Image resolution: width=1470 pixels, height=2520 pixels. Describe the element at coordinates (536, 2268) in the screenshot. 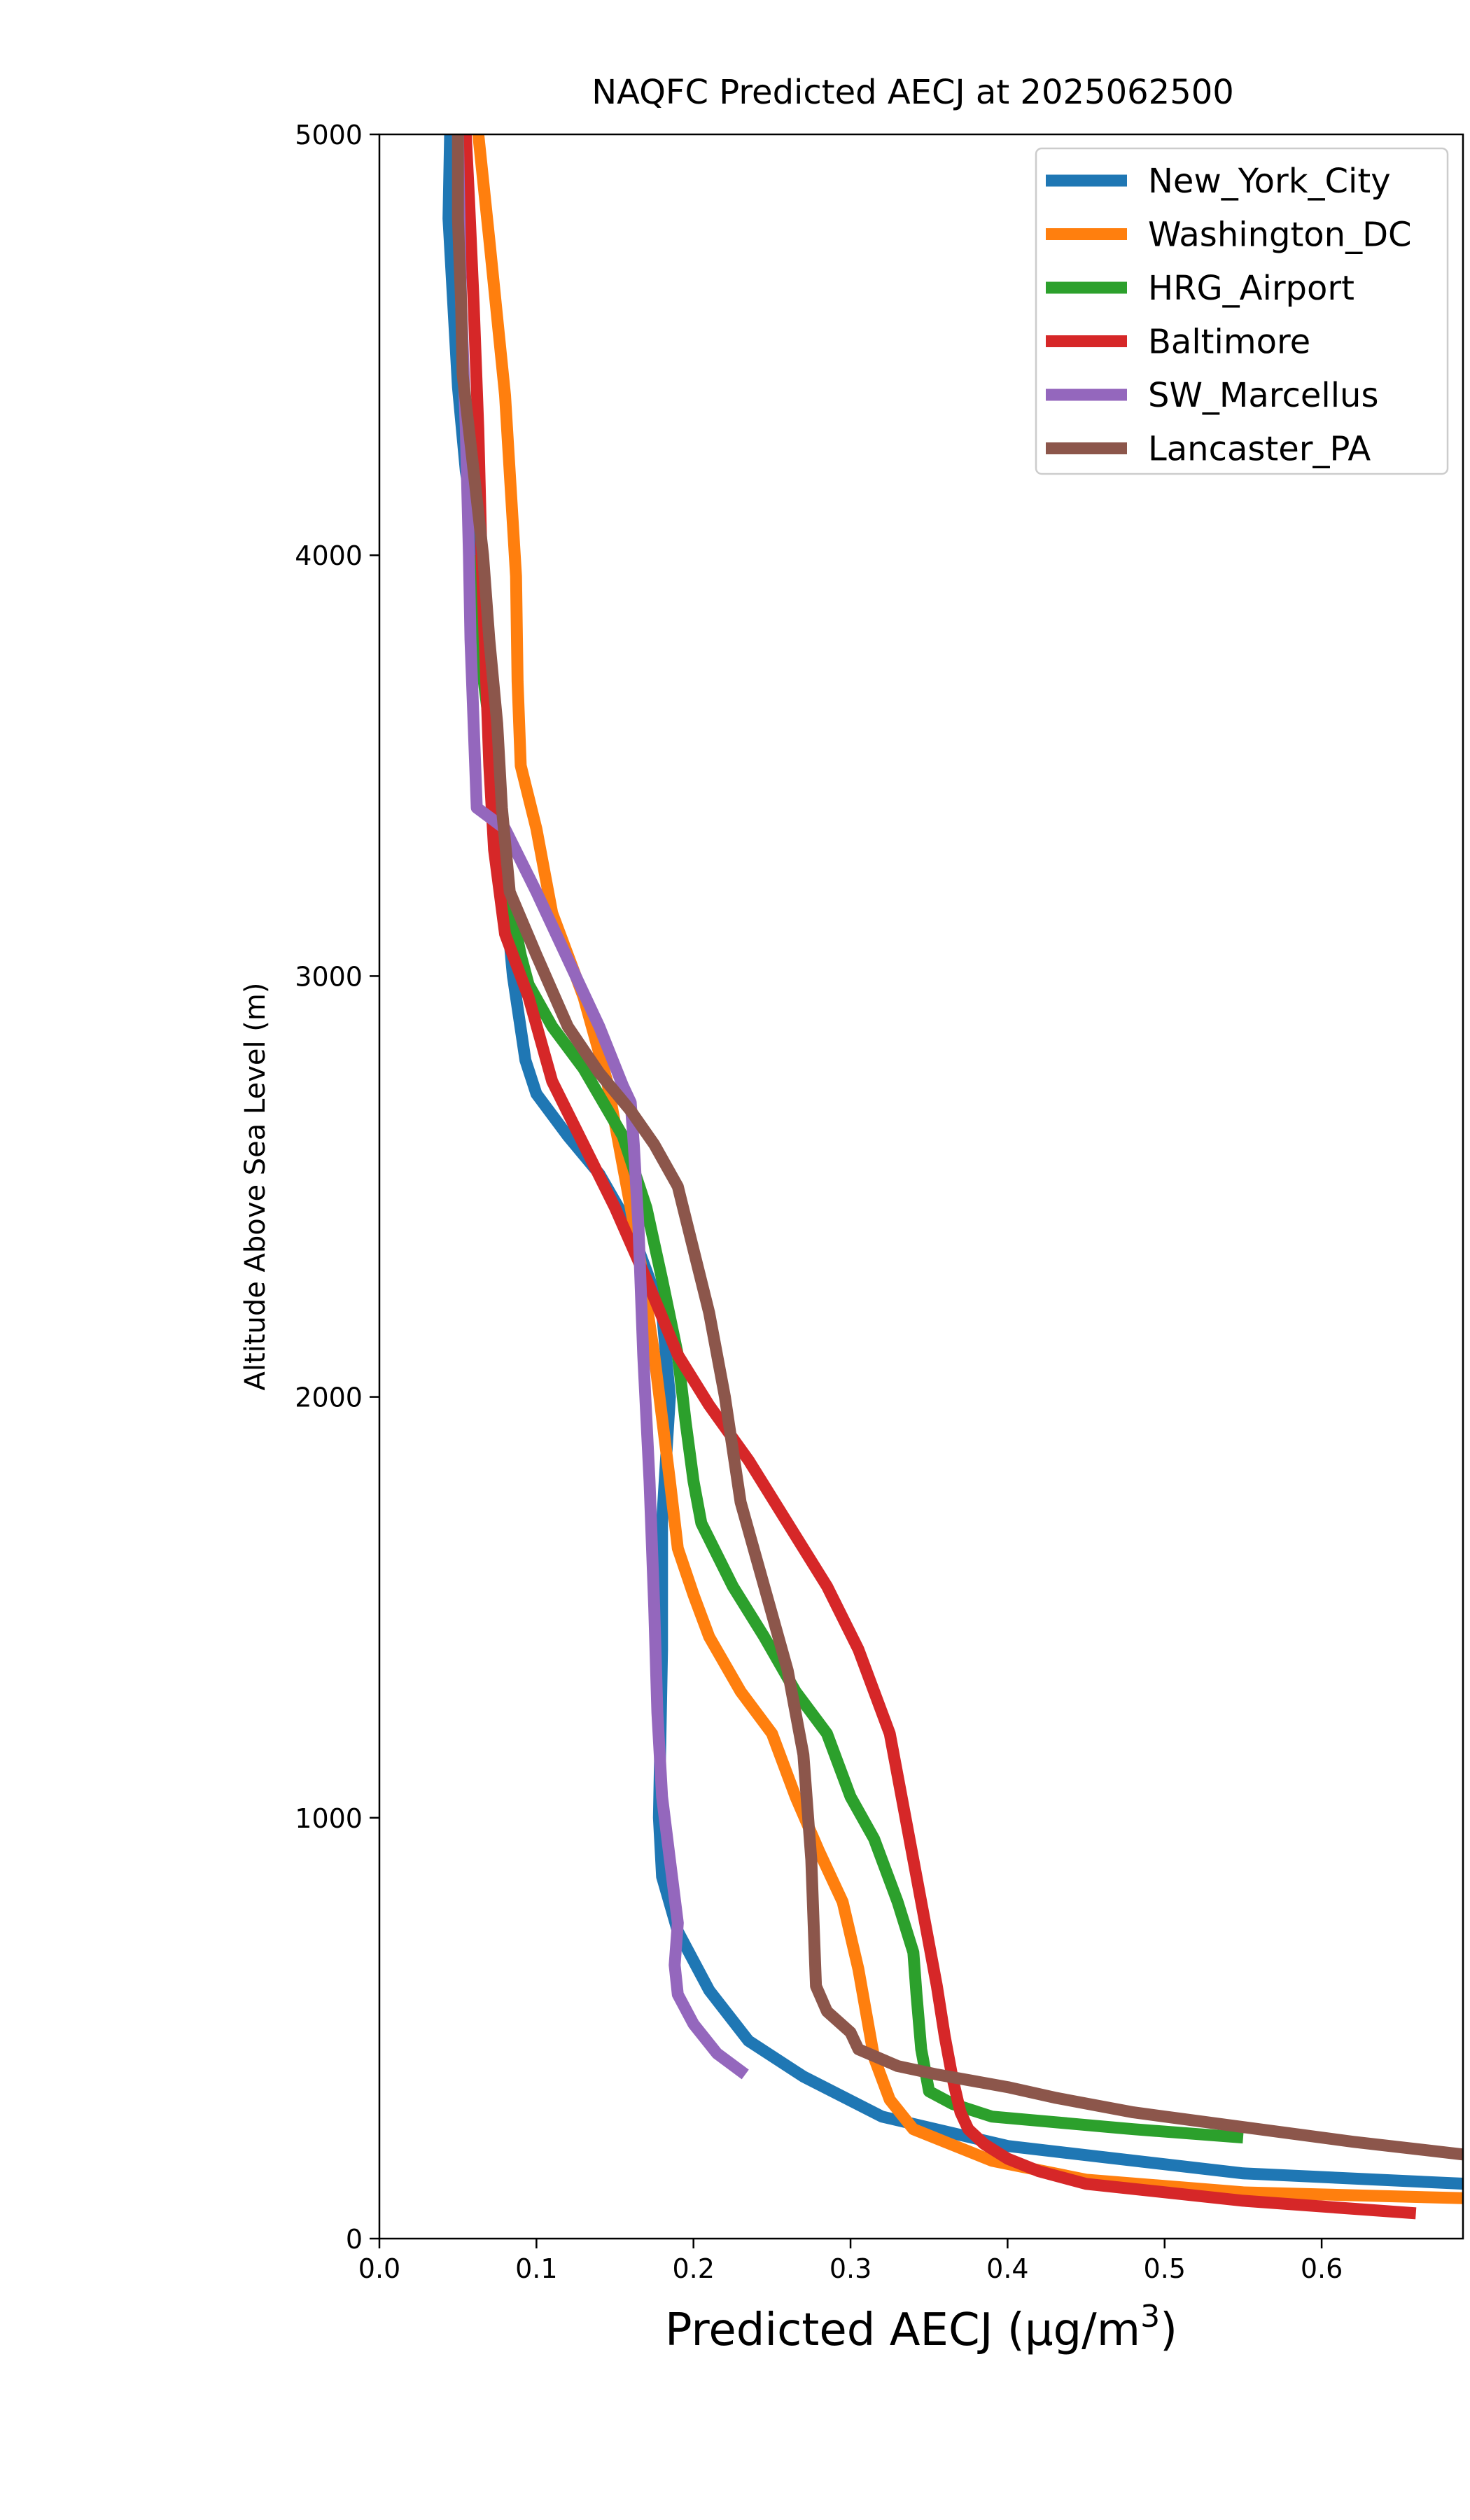

I see `x-tick-label: 0.1` at that location.